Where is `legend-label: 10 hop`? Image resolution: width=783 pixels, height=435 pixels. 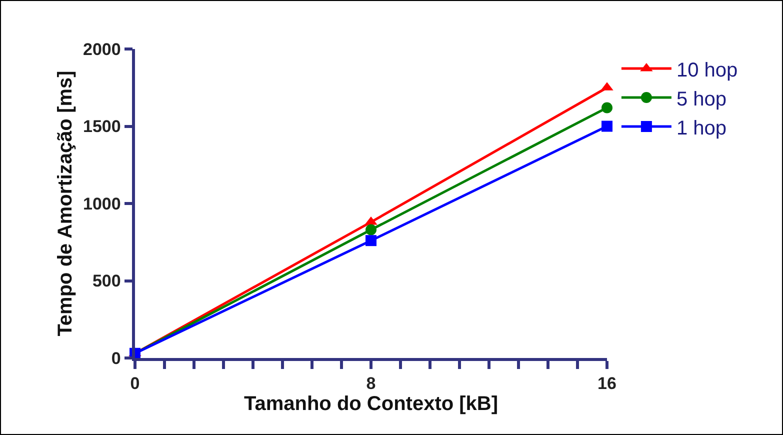
legend-label: 10 hop is located at coordinates (707, 70).